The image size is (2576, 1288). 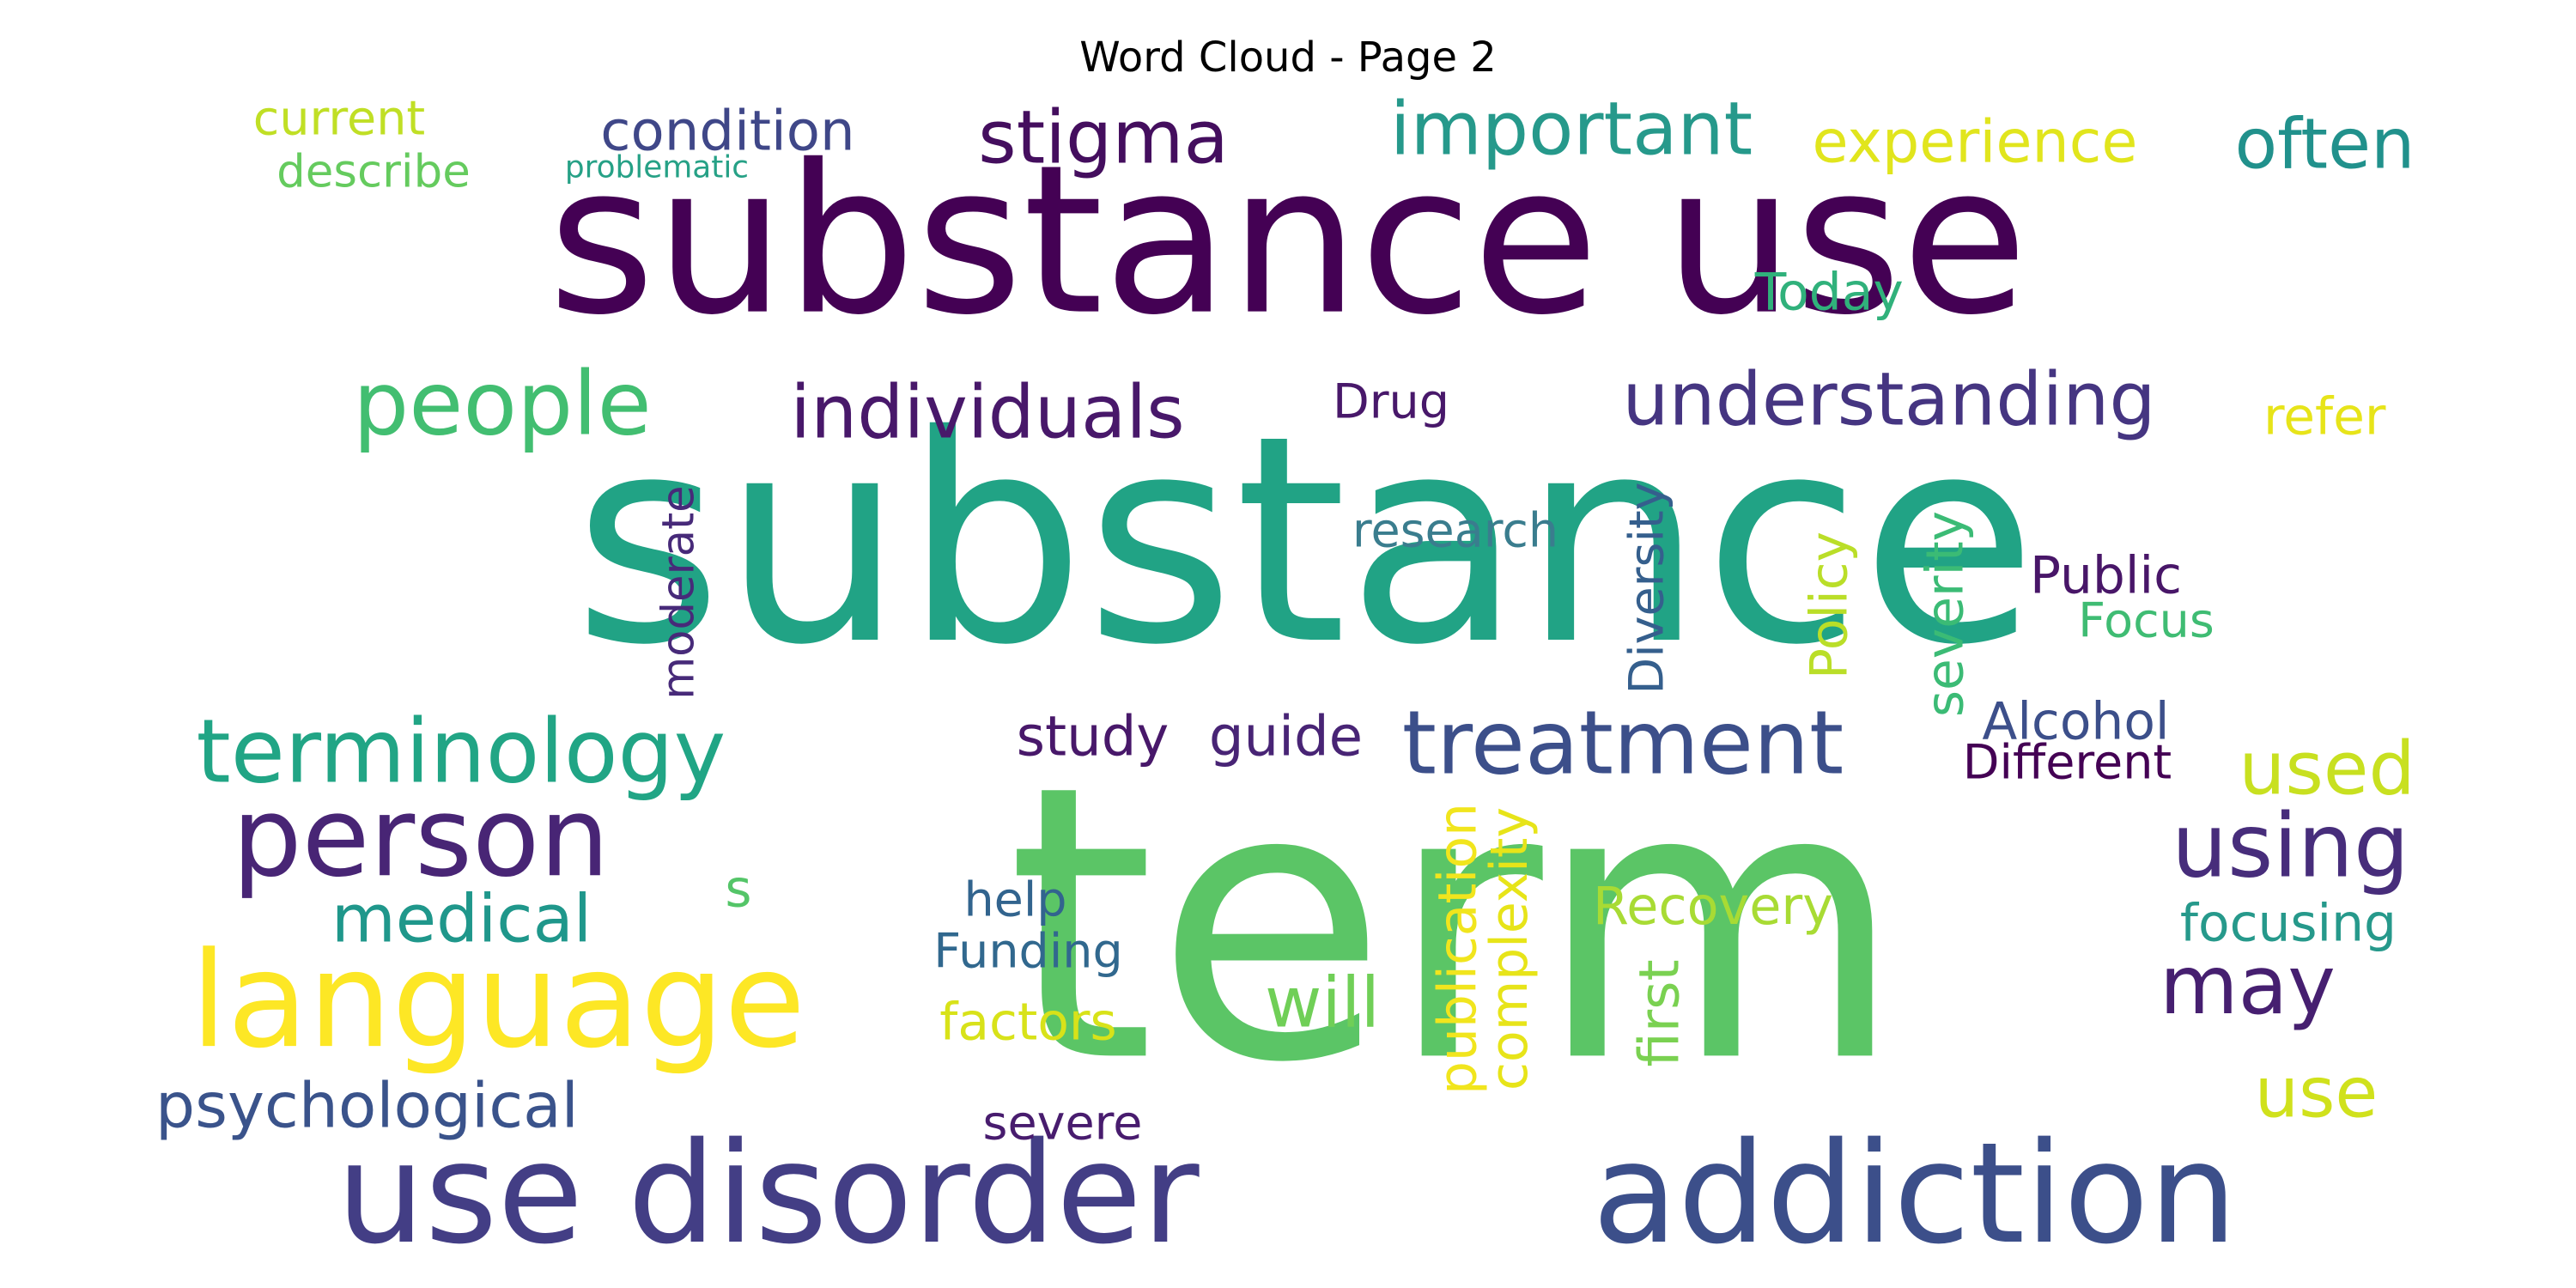 I want to click on word-guide: guide, so click(x=1286, y=737).